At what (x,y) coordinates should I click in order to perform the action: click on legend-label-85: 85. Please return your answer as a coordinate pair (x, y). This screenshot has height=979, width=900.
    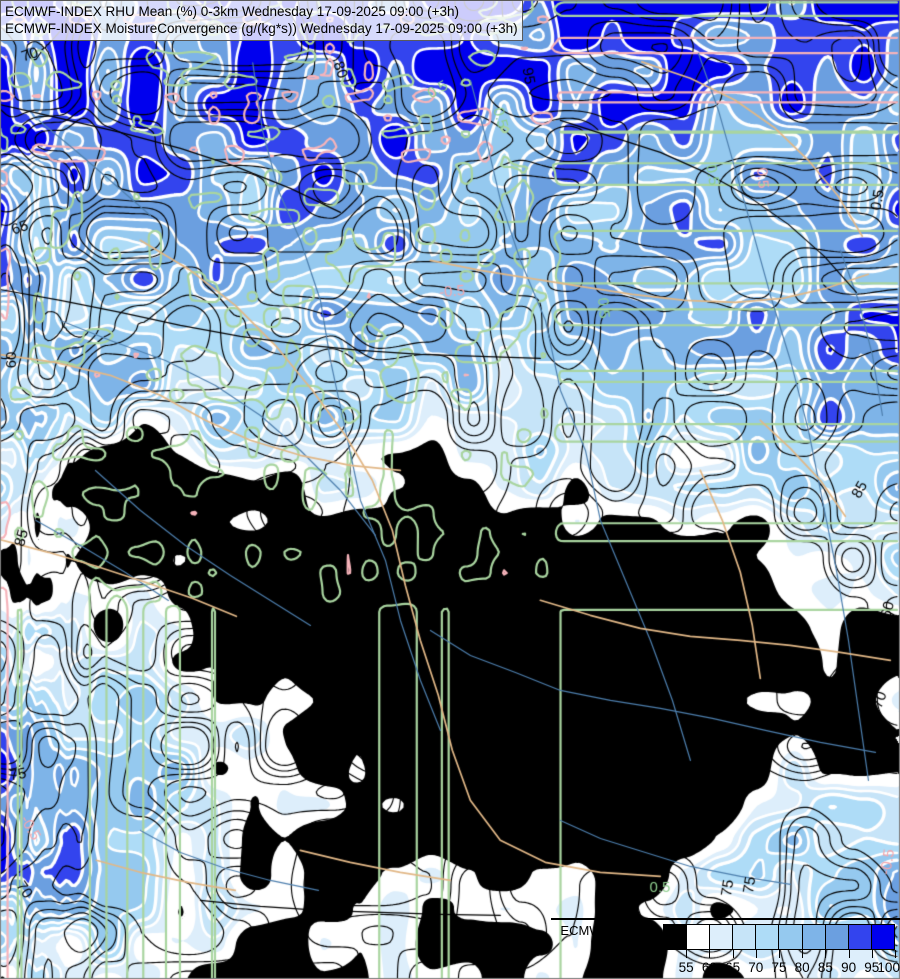
    Looking at the image, I should click on (825, 967).